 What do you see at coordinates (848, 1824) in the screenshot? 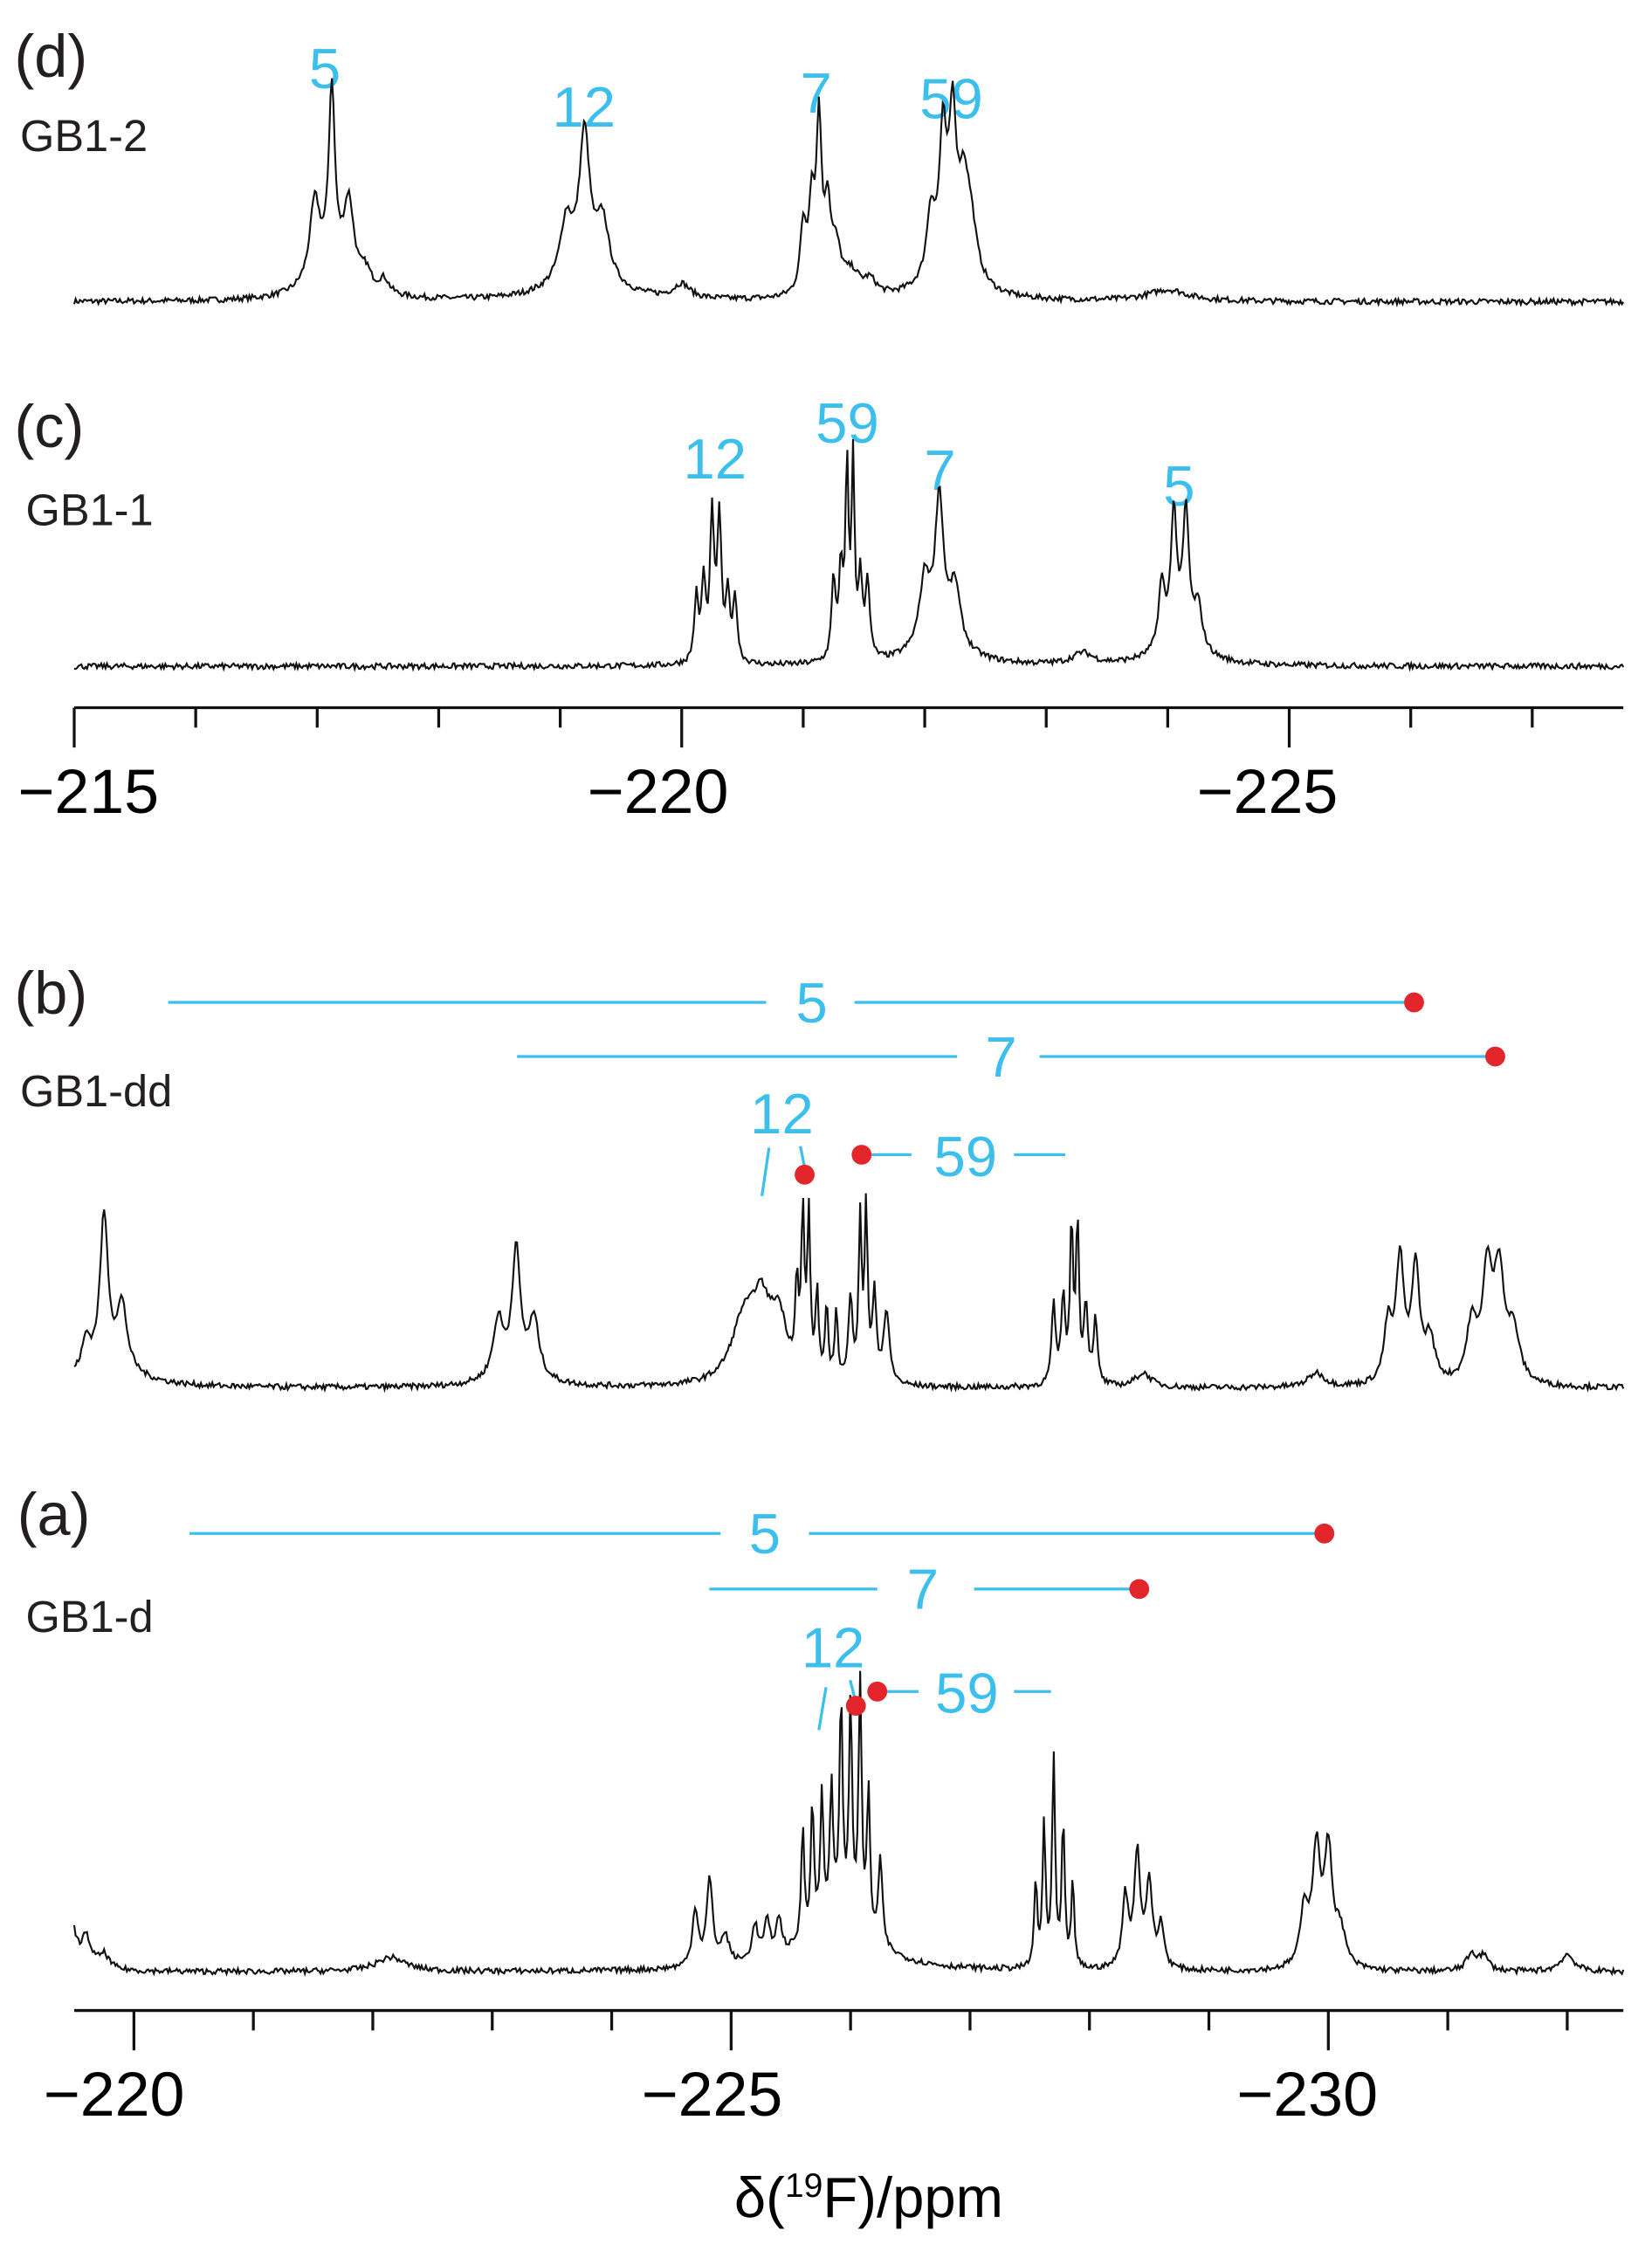
I see `spectrum-a` at bounding box center [848, 1824].